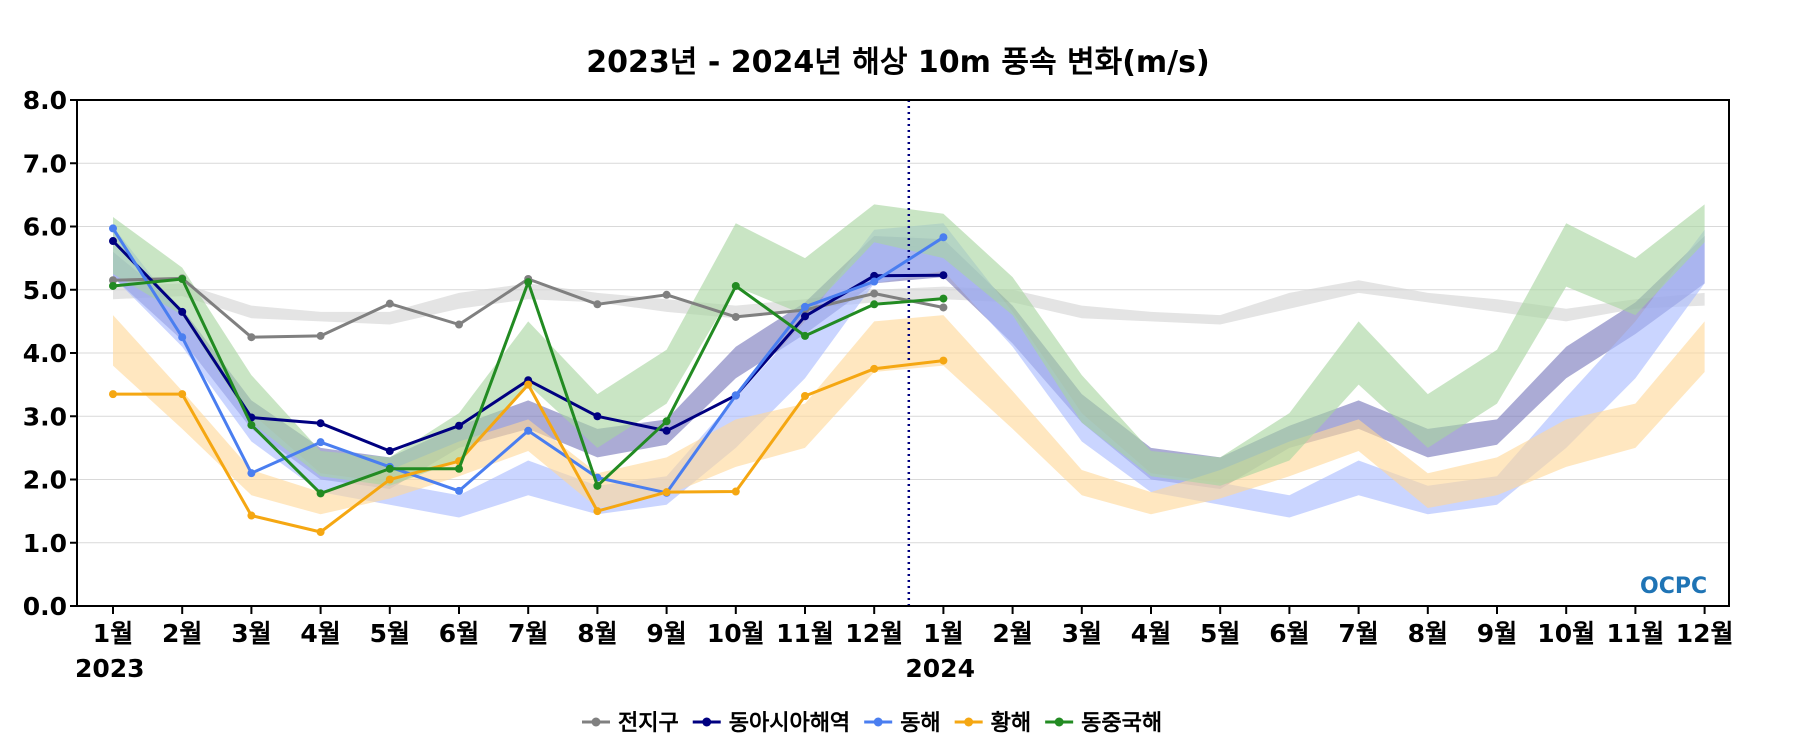 The width and height of the screenshot is (1800, 750). Describe the element at coordinates (320, 633) in the screenshot. I see `x-tick-label: 4월` at that location.